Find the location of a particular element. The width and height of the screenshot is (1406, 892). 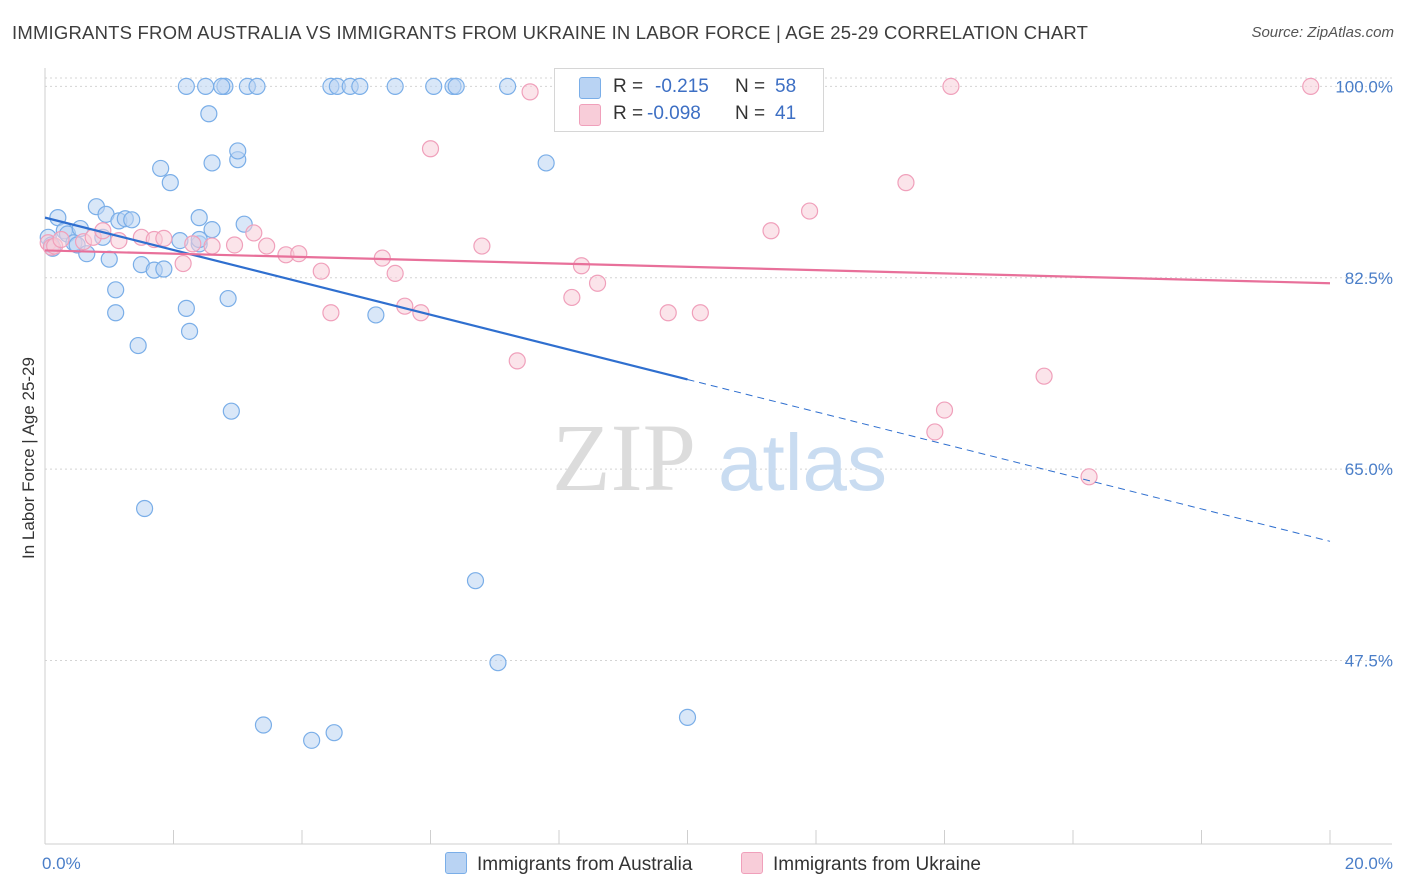

legend-n-value: 41 is located at coordinates (786, 113).